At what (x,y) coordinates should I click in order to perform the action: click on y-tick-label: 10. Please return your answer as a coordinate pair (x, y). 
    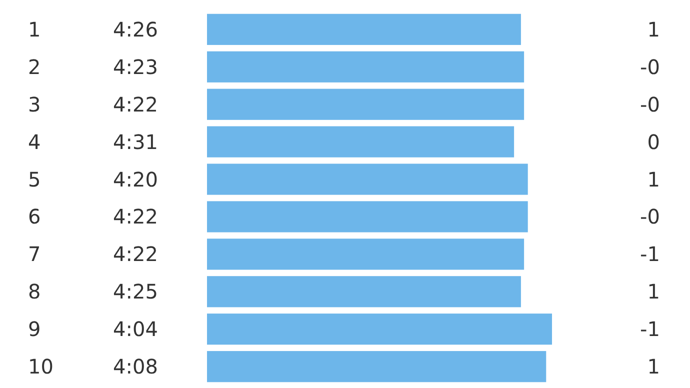
    Looking at the image, I should click on (41, 366).